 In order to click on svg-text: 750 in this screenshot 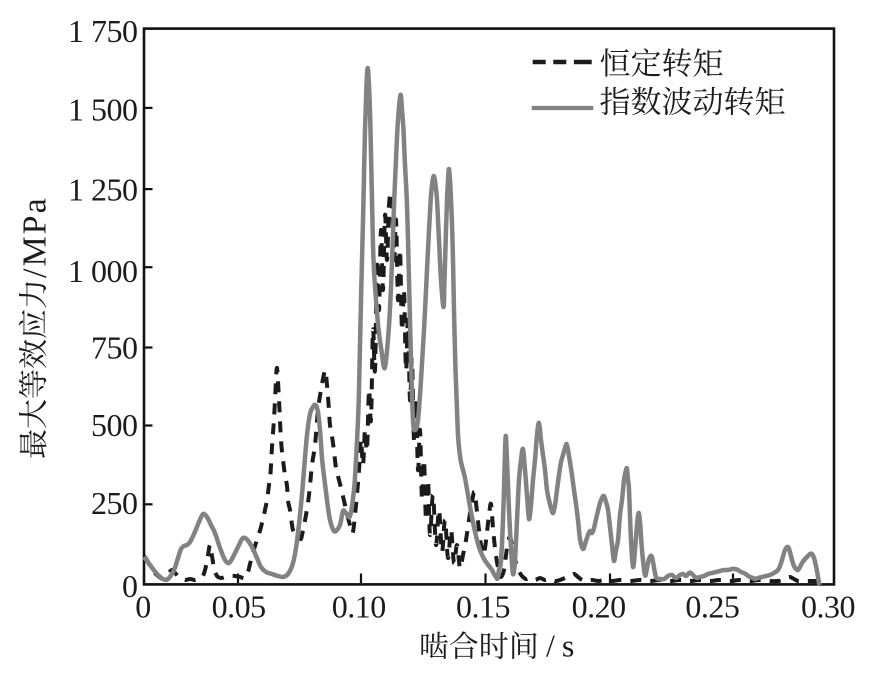, I will do `click(114, 348)`.